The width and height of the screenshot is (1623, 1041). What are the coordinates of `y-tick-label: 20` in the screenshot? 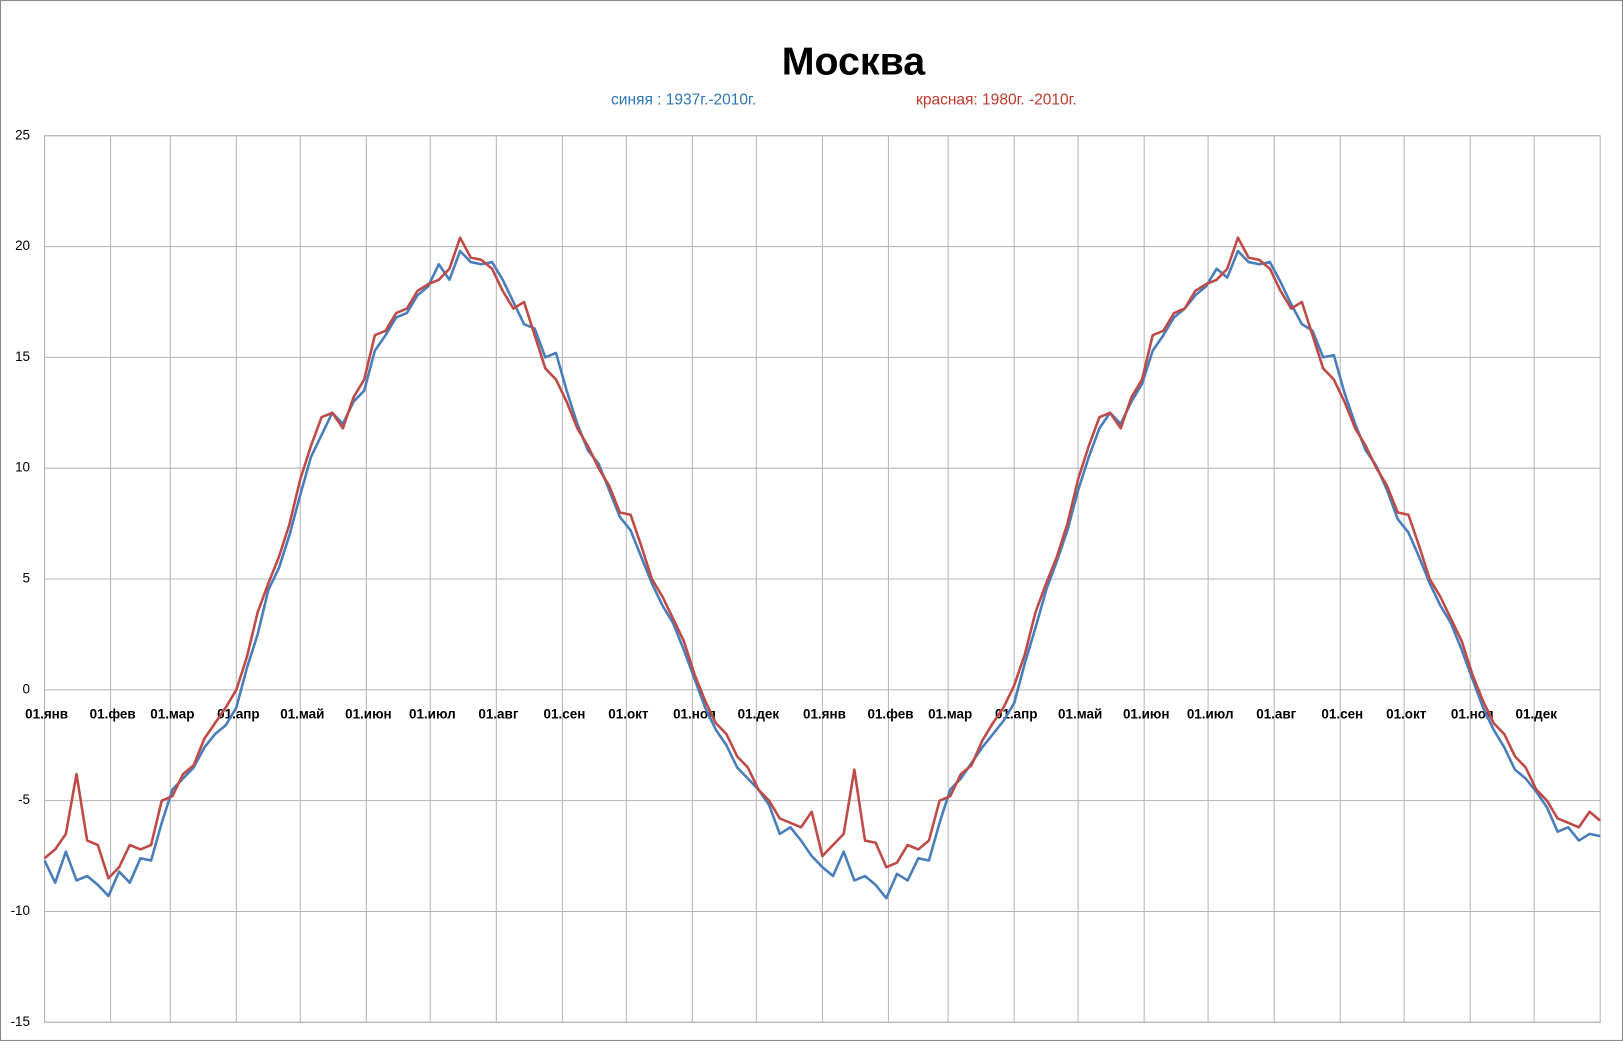 It's located at (22, 245).